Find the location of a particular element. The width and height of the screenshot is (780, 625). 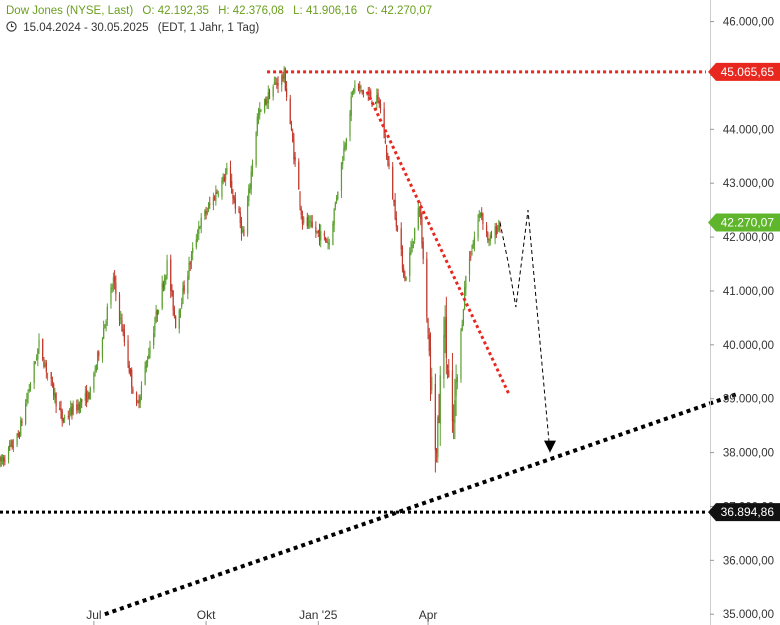

support-badge-bg is located at coordinates (744, 512).